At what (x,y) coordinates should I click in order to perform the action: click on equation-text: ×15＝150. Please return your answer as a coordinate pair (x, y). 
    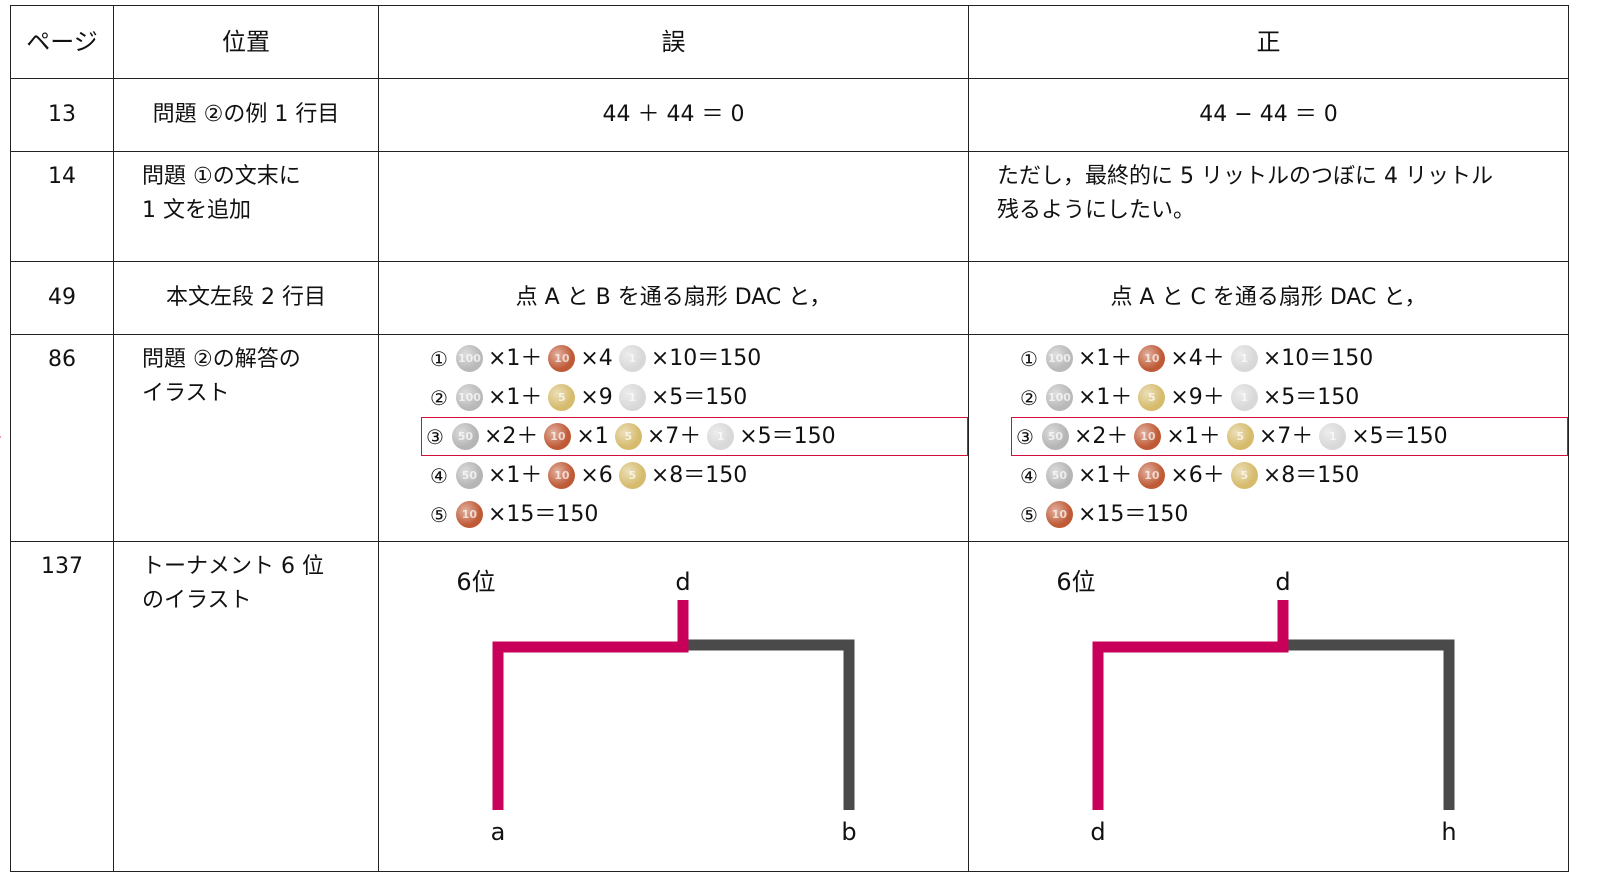
    Looking at the image, I should click on (543, 514).